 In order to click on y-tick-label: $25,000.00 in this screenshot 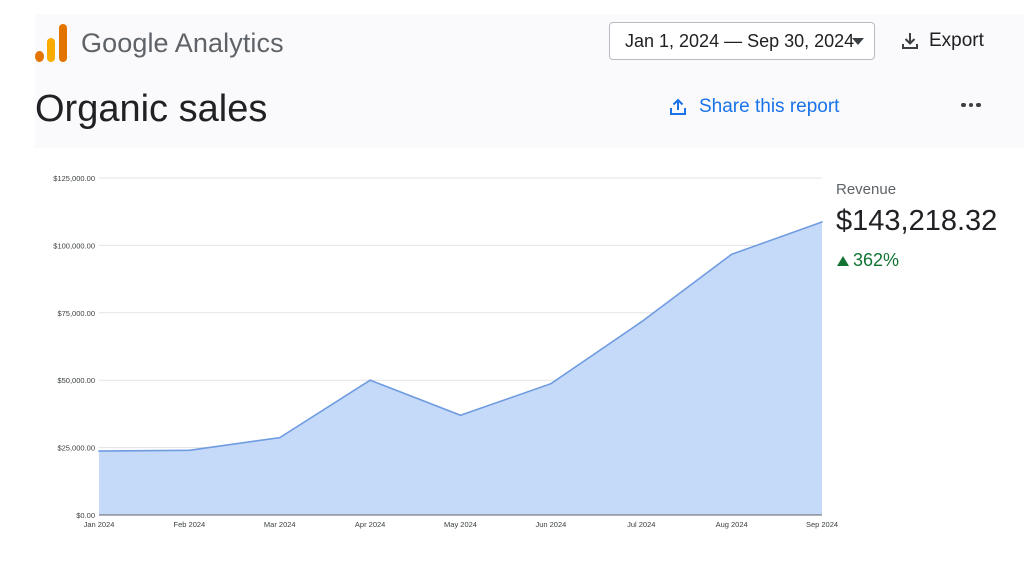, I will do `click(76, 448)`.